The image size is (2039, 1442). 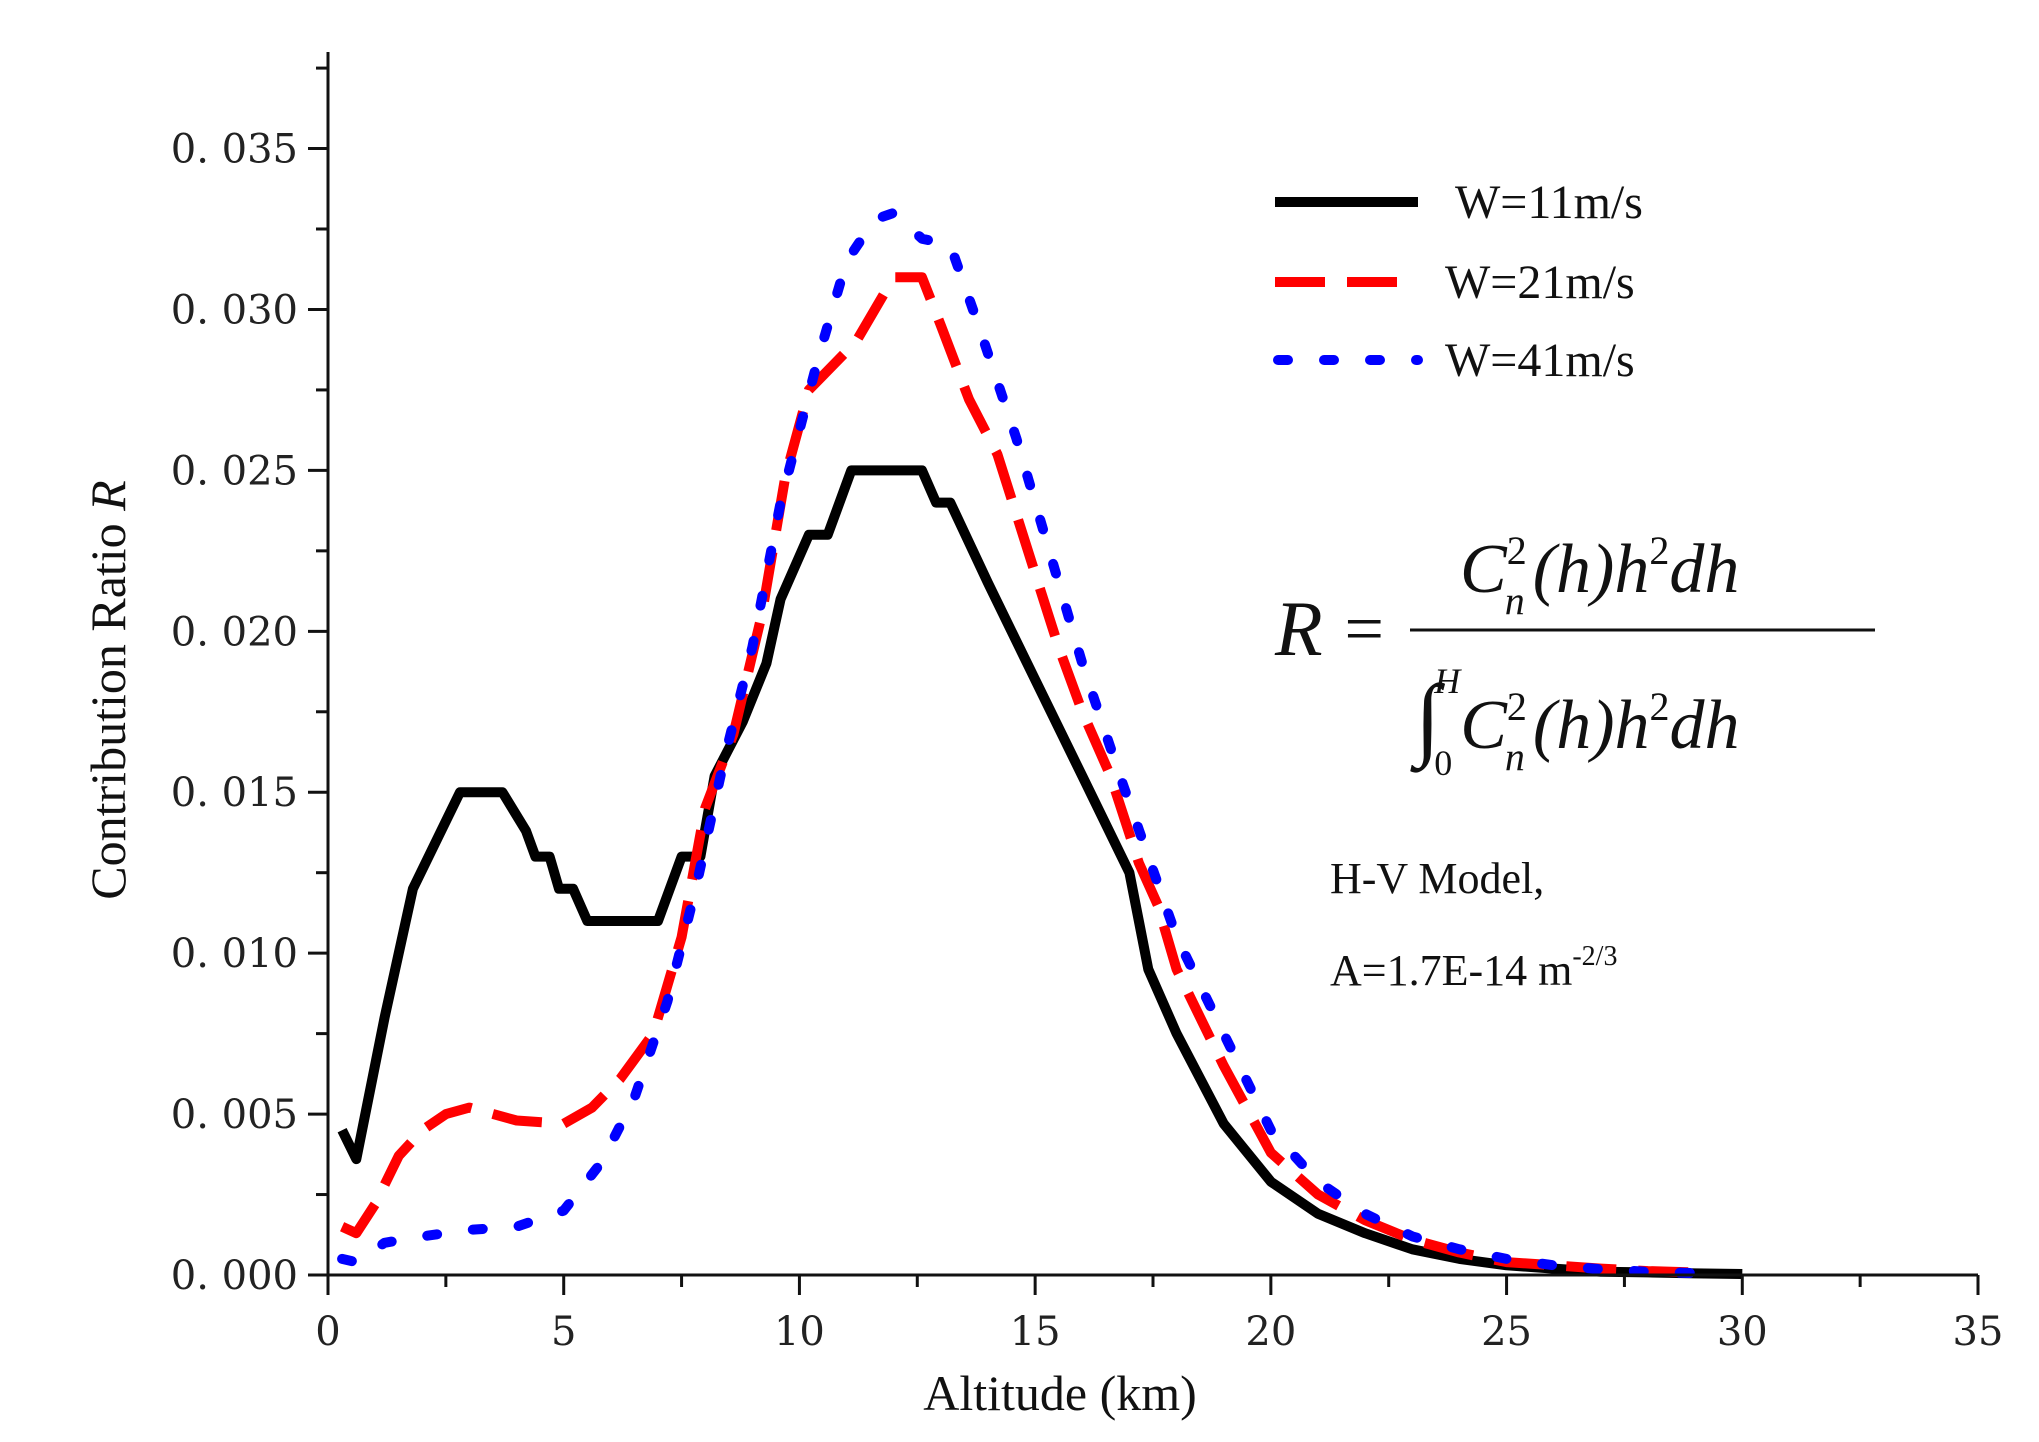 What do you see at coordinates (1517, 706) in the screenshot?
I see `formula-den-c-sup: 2` at bounding box center [1517, 706].